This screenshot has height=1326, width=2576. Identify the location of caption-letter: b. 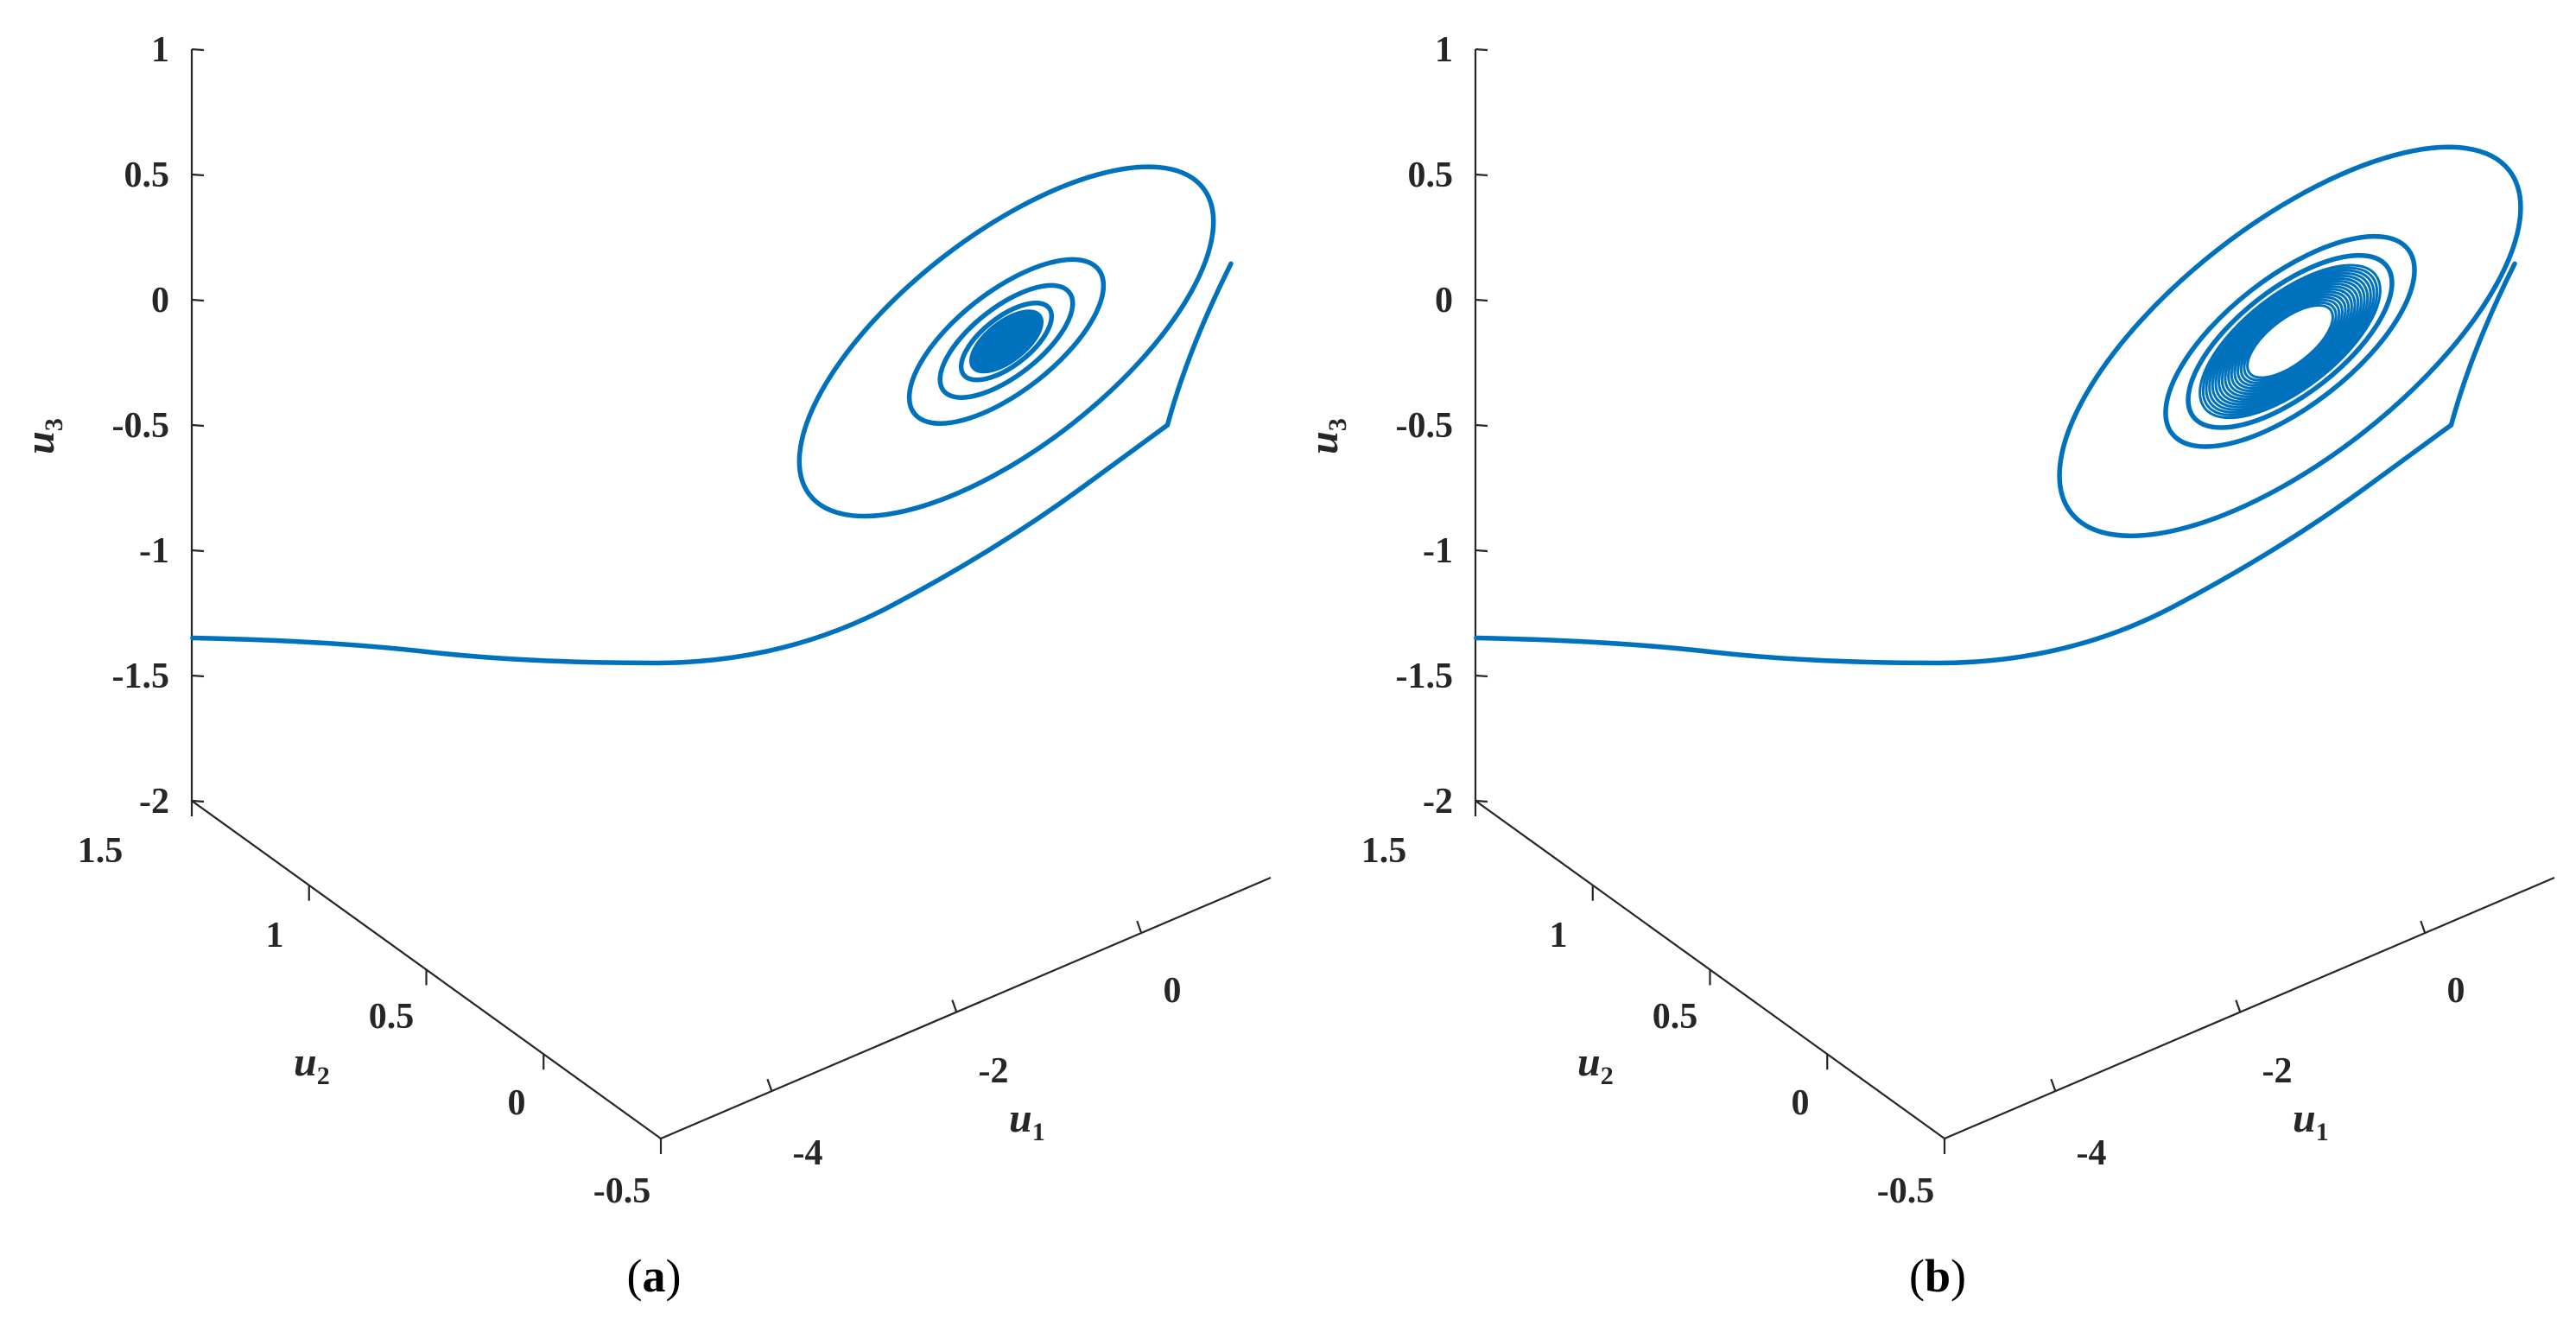
(1938, 1276).